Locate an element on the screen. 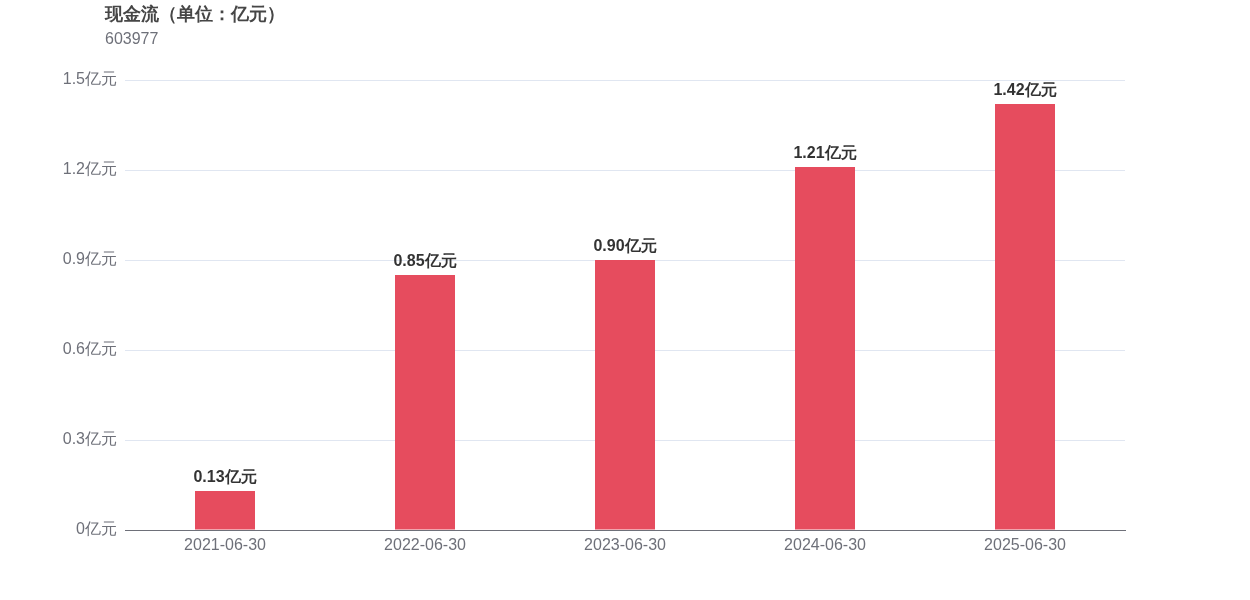 Image resolution: width=1250 pixels, height=600 pixels. data-label: 0.85亿元 is located at coordinates (425, 261).